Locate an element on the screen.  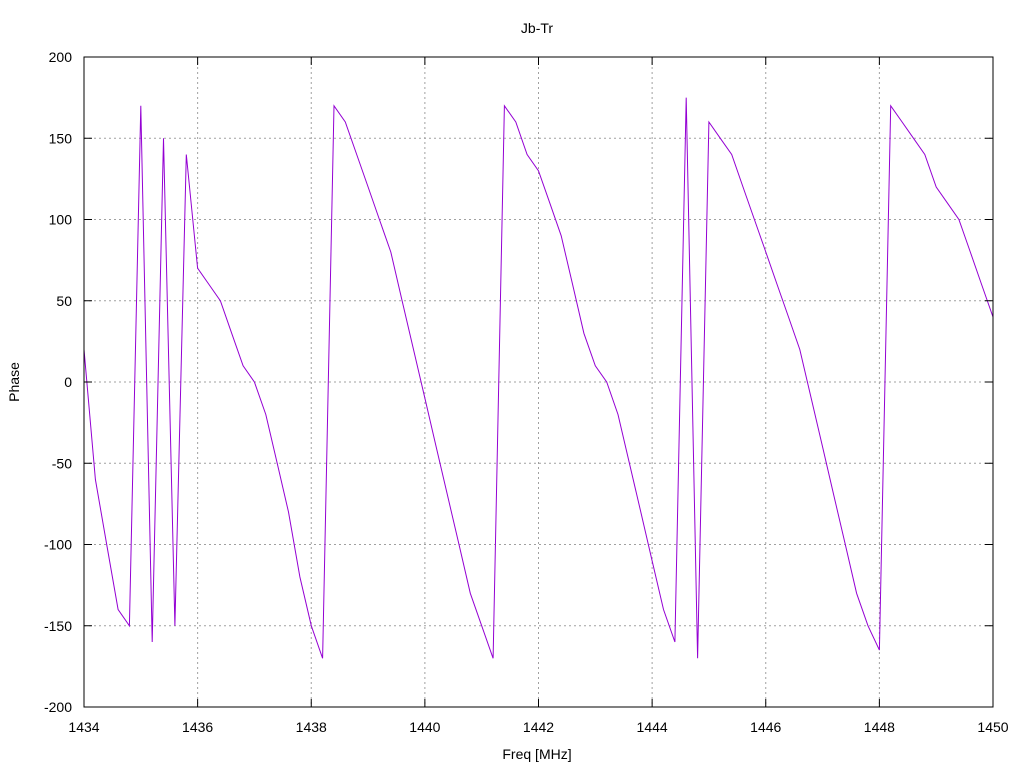
y-tick-label: 100 is located at coordinates (61, 220).